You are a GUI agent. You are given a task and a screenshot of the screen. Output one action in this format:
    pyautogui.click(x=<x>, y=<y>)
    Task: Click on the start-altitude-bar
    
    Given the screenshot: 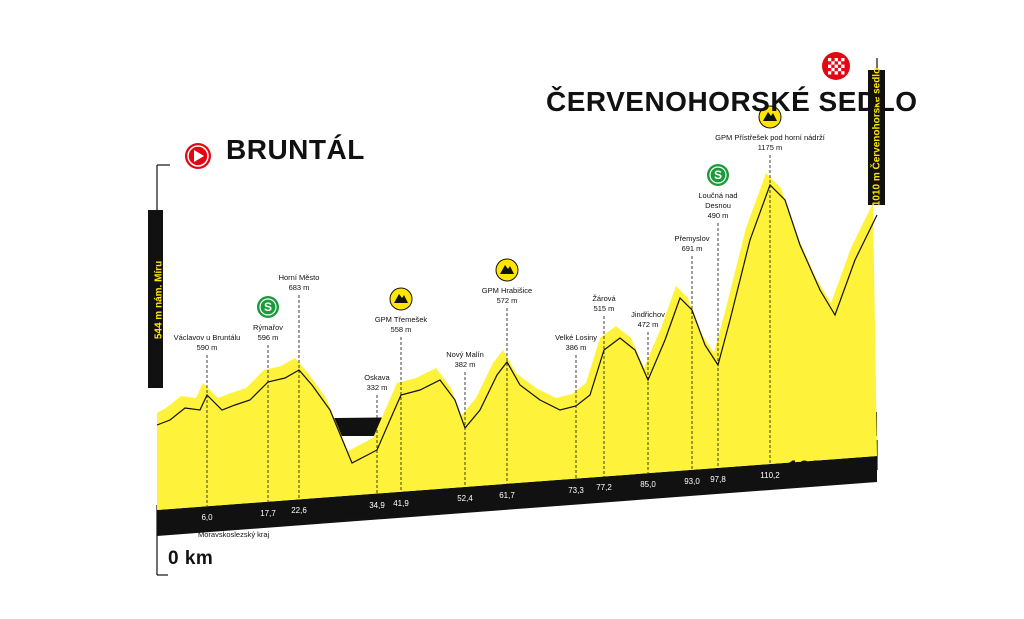 What is the action you would take?
    pyautogui.click(x=155, y=299)
    